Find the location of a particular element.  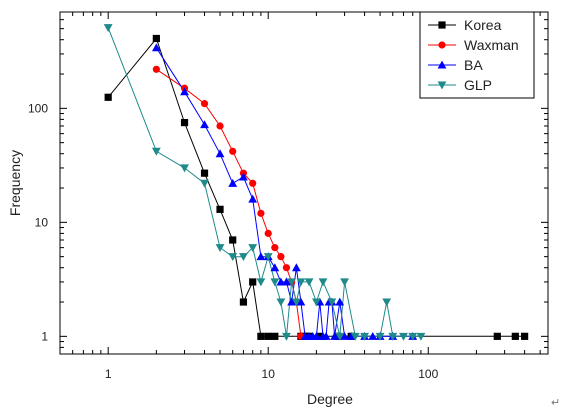

legend-entry-glp: GLP is located at coordinates (460, 85).